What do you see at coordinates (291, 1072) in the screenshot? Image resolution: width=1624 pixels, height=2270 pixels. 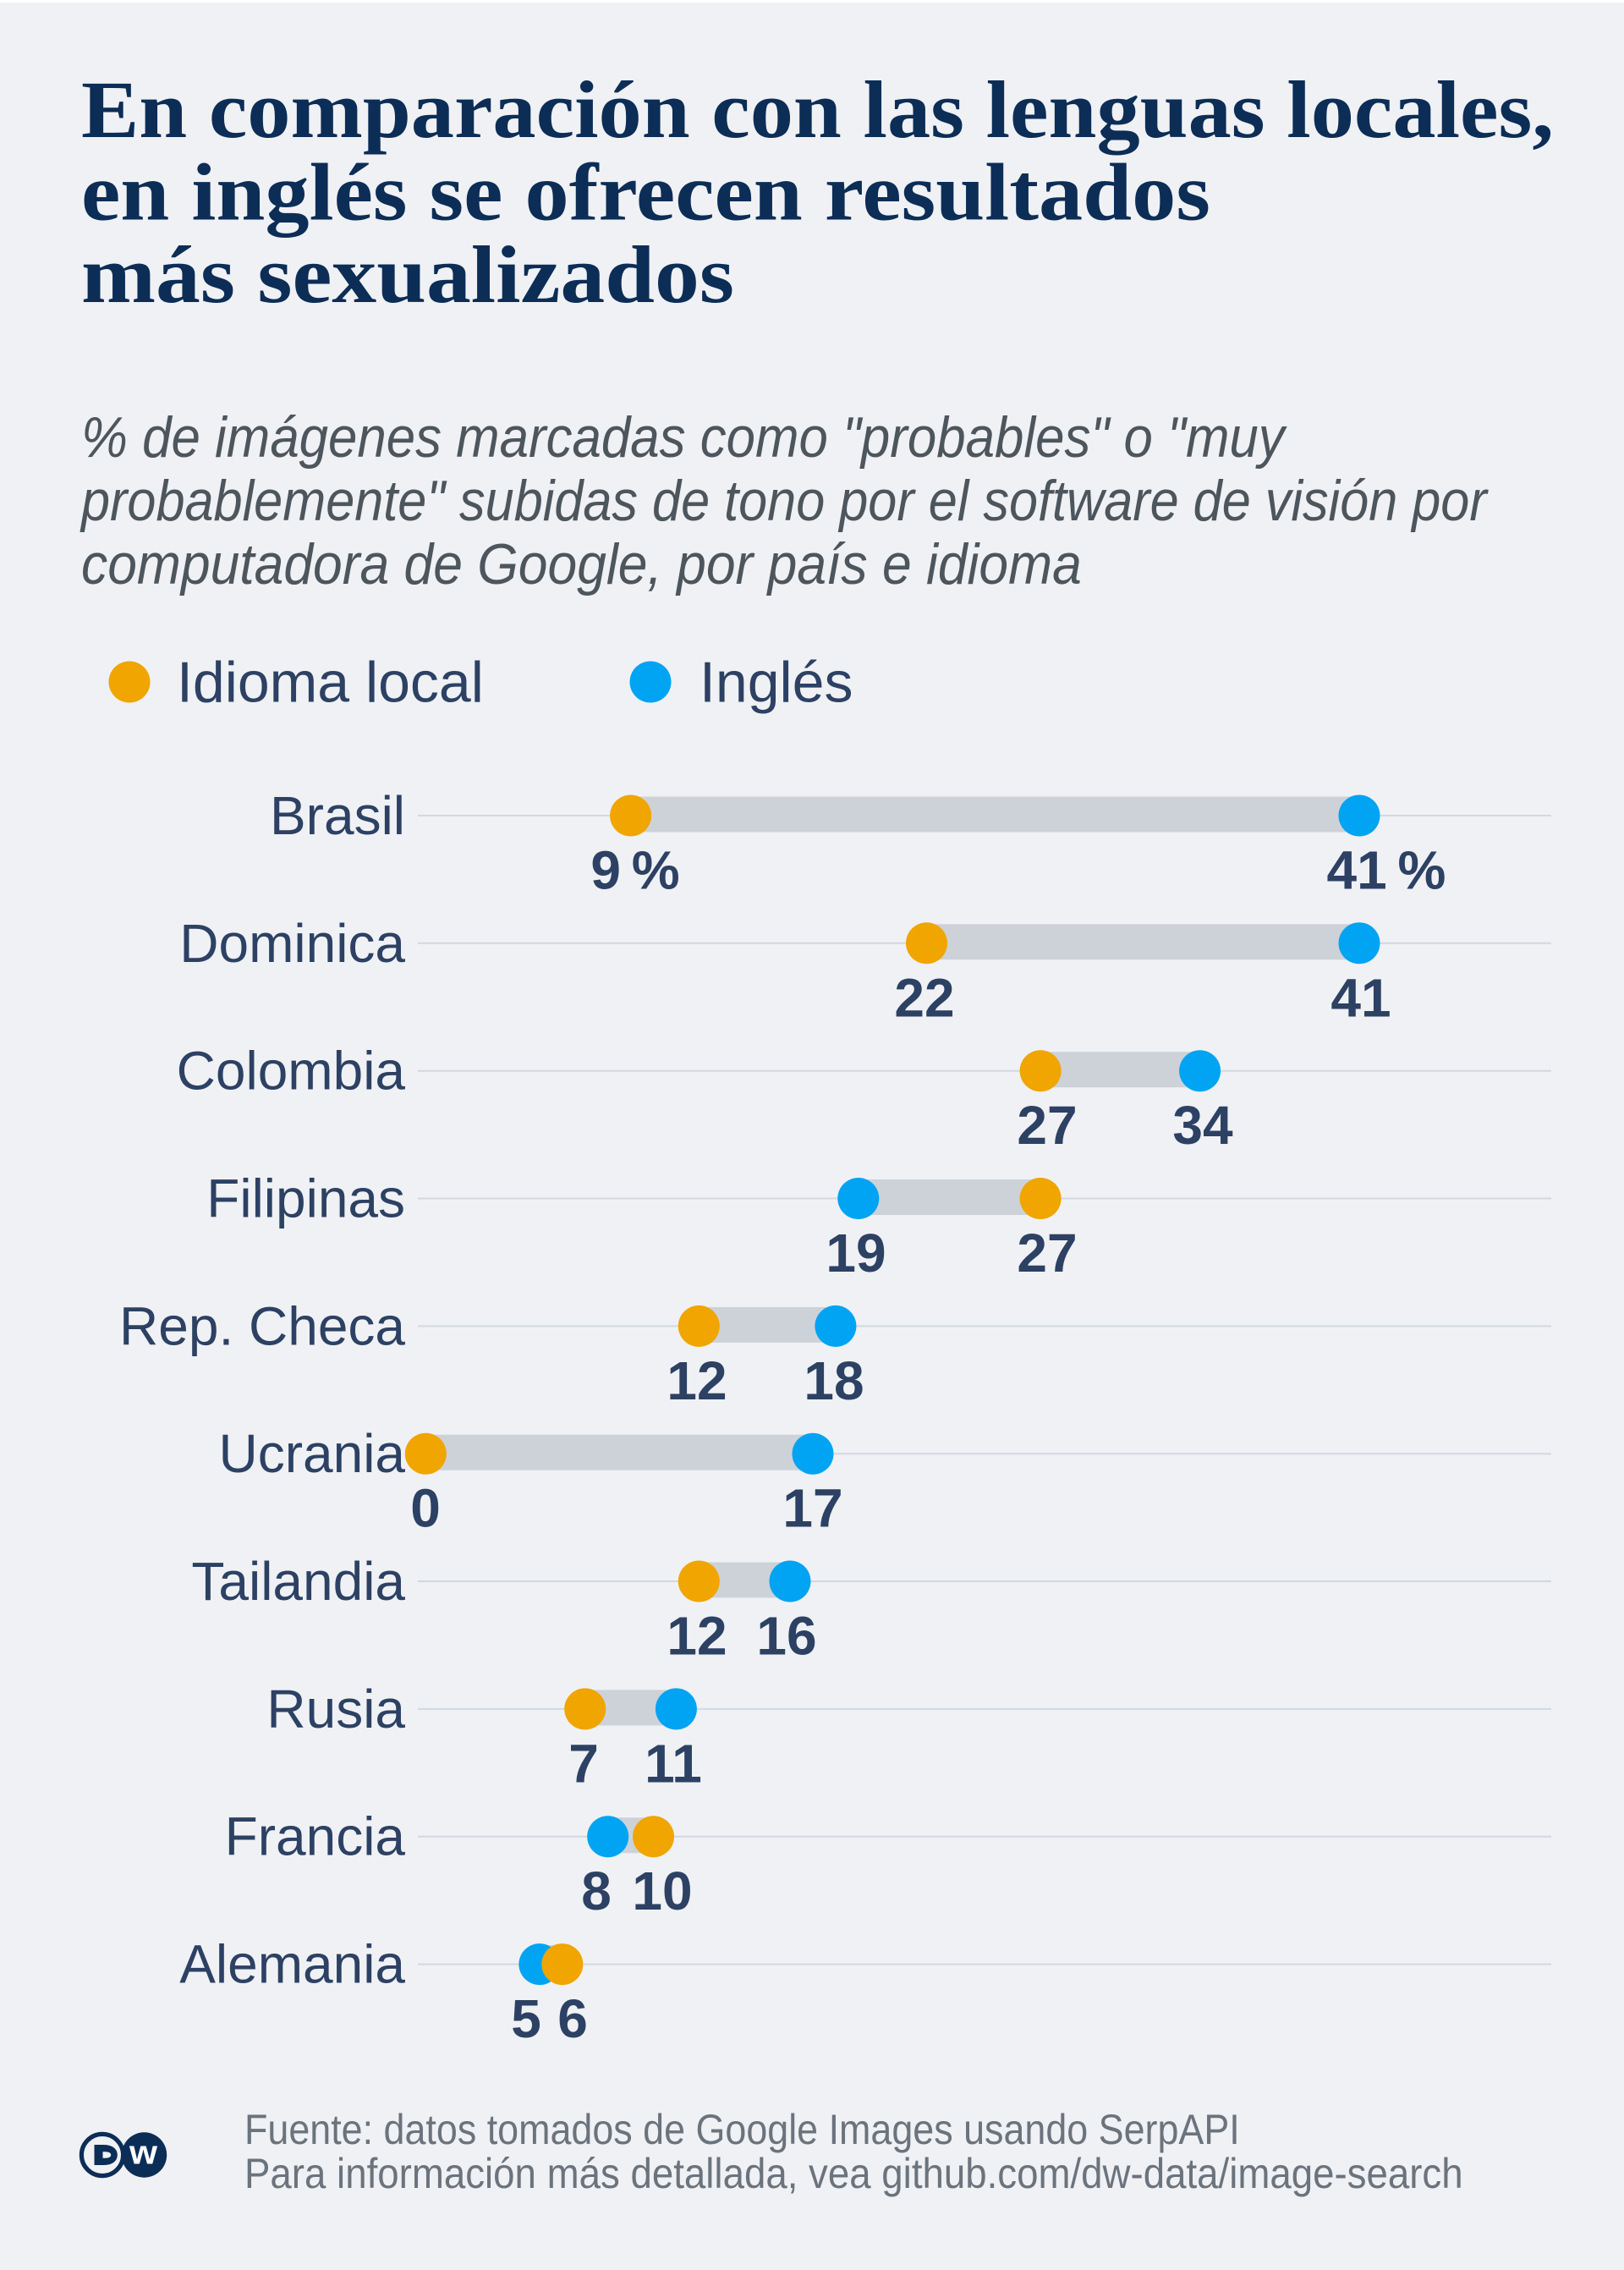 I see `svg-text: Colombia` at bounding box center [291, 1072].